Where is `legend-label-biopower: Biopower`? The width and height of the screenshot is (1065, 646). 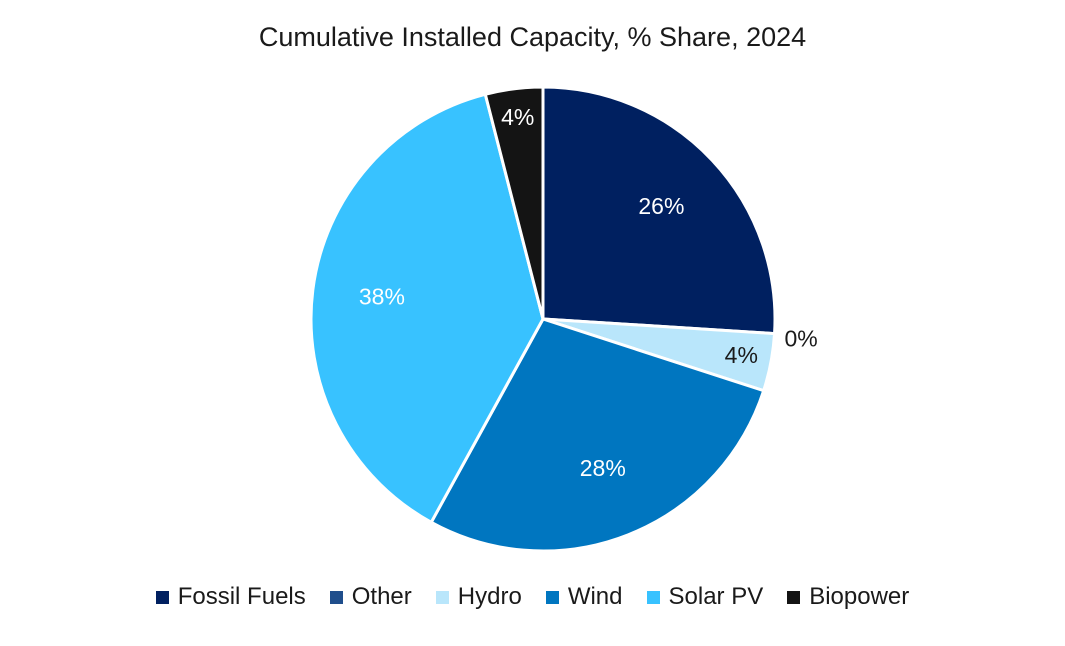 legend-label-biopower: Biopower is located at coordinates (859, 596).